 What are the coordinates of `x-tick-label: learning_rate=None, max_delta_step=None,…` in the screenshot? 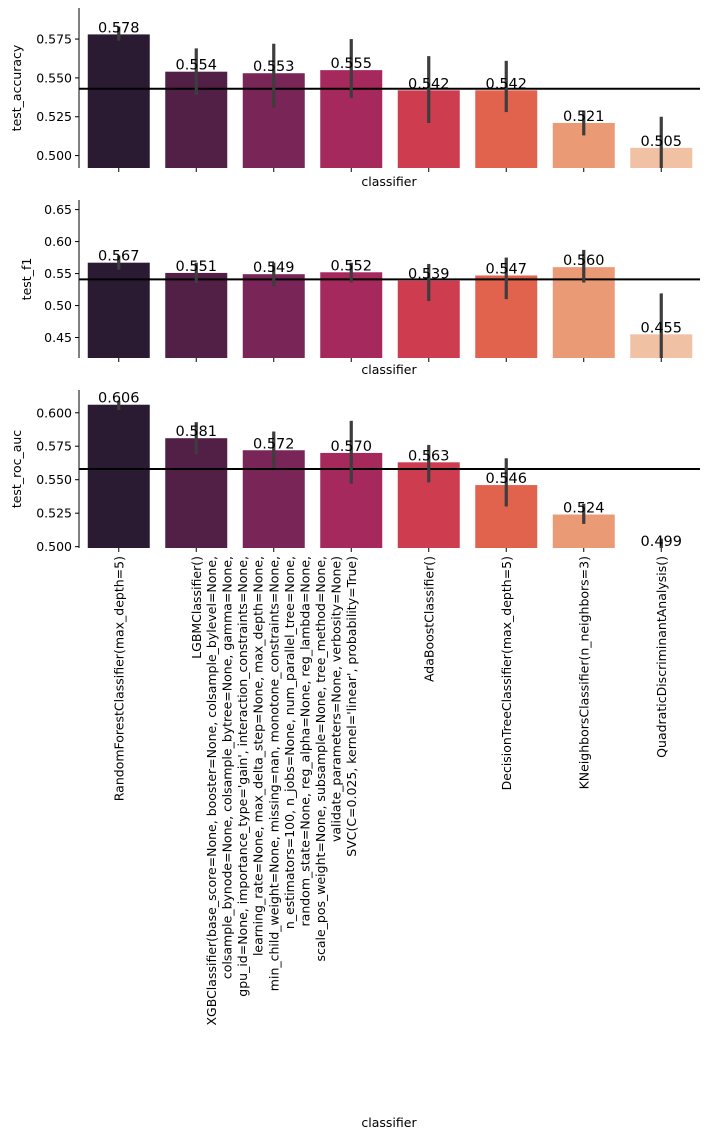 It's located at (258, 756).